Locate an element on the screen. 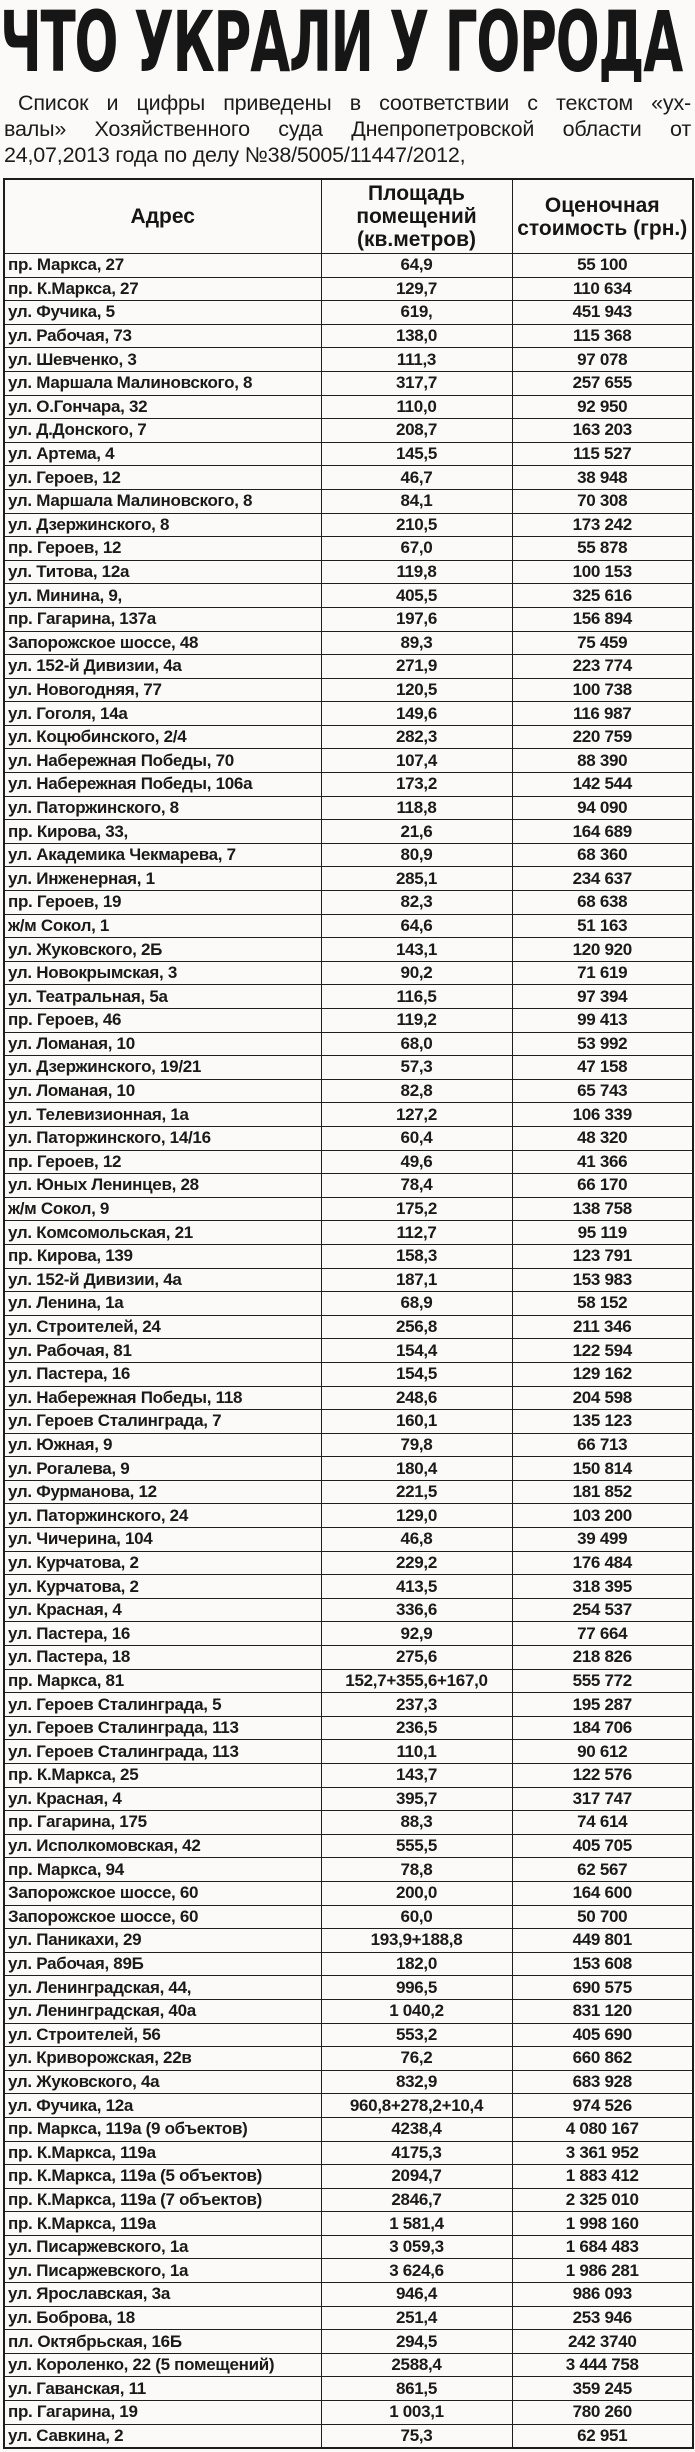 This screenshot has width=695, height=2452. address-cell: ул. Ленинградская, 40а is located at coordinates (162, 2011).